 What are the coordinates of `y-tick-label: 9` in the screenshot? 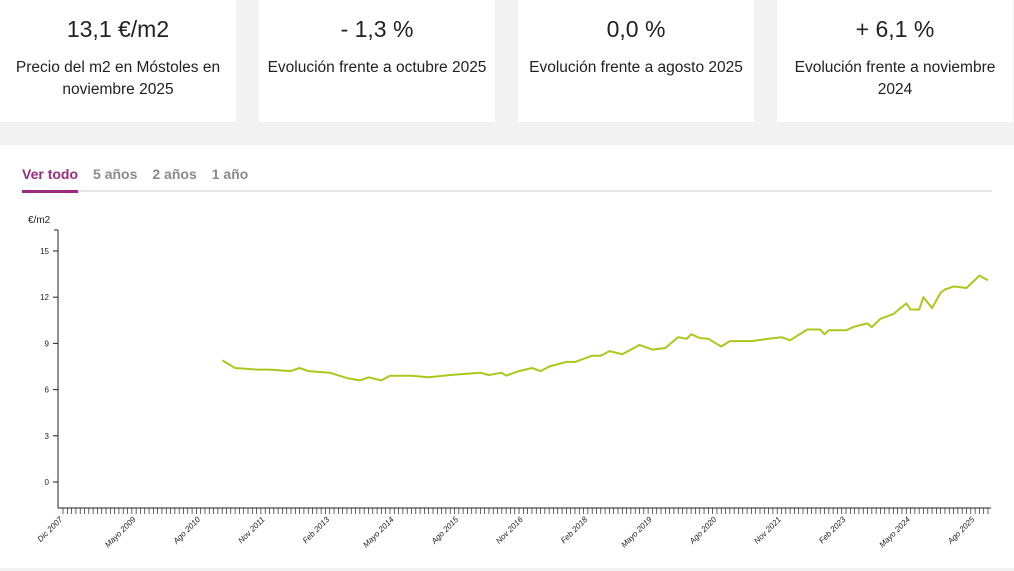 It's located at (47, 343).